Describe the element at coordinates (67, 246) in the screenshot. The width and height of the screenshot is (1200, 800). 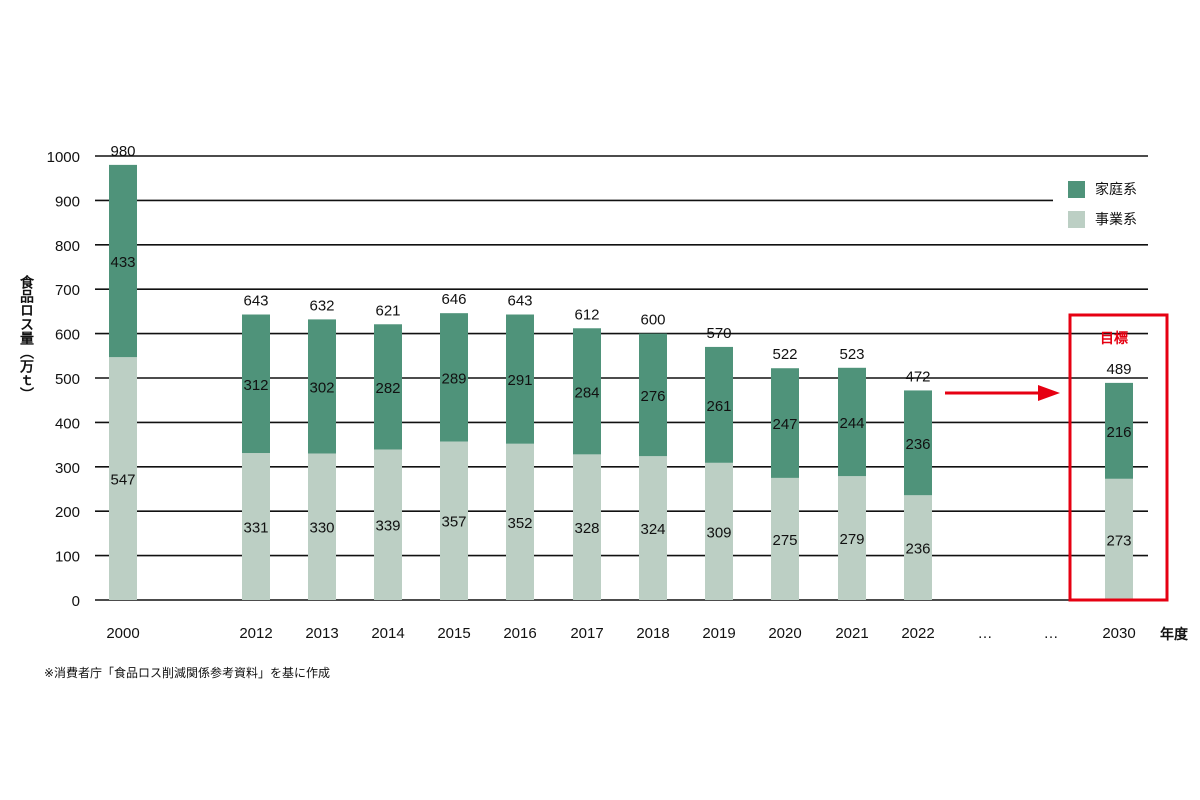
I see `y-tick-label: 800` at that location.